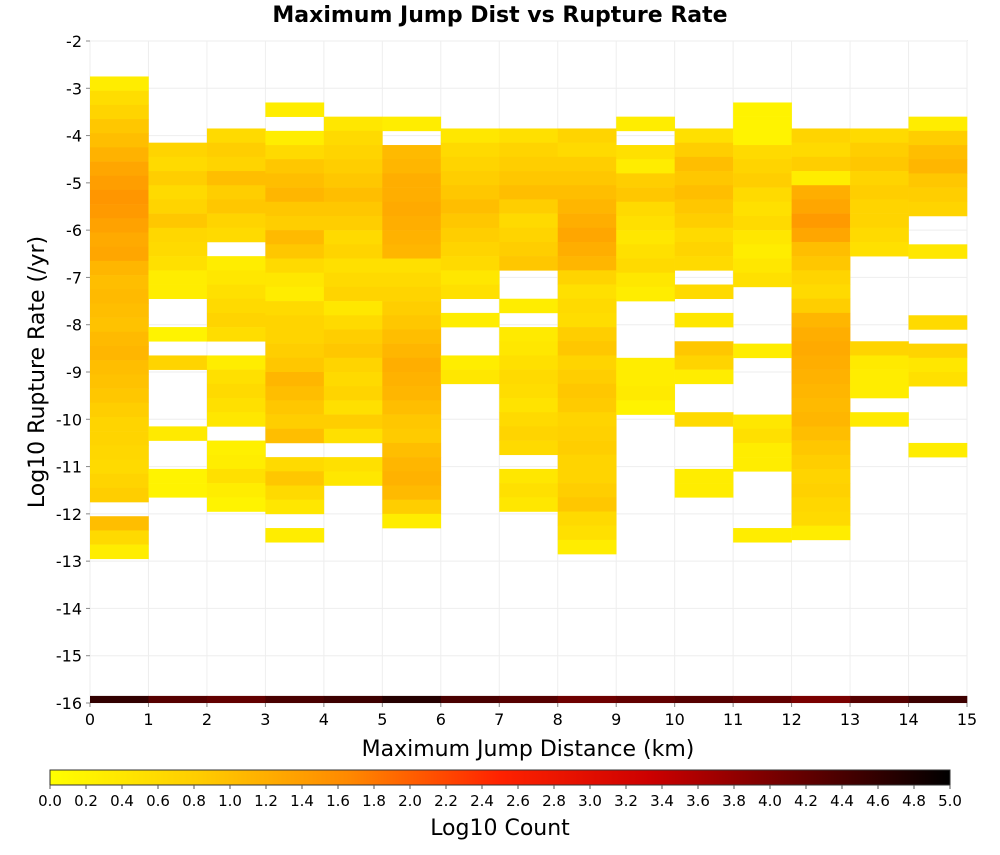 The width and height of the screenshot is (1000, 855). What do you see at coordinates (74, 325) in the screenshot?
I see `y-tick-label: -8` at bounding box center [74, 325].